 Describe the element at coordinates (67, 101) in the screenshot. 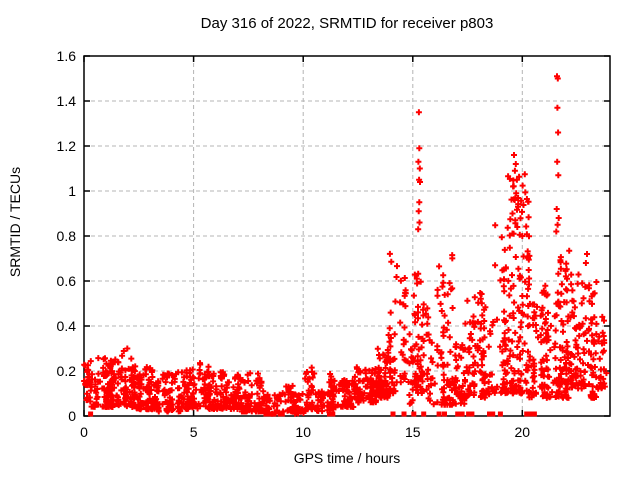

I see `y-tick-label: 1.4` at that location.